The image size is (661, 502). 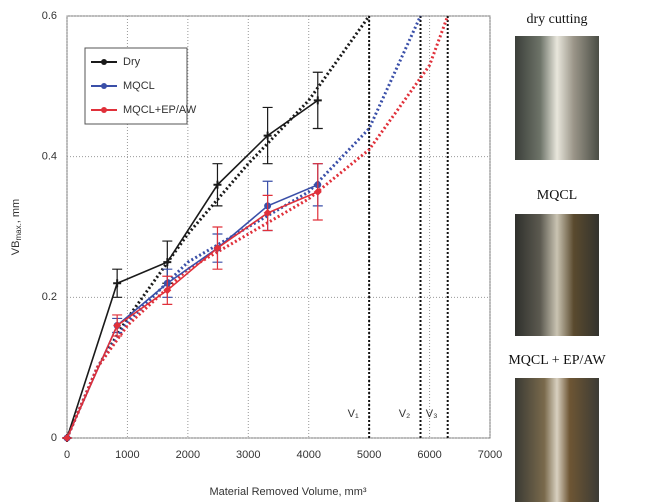 What do you see at coordinates (287, 492) in the screenshot?
I see `x-axis-label: Material Removed Volume, mm³` at bounding box center [287, 492].